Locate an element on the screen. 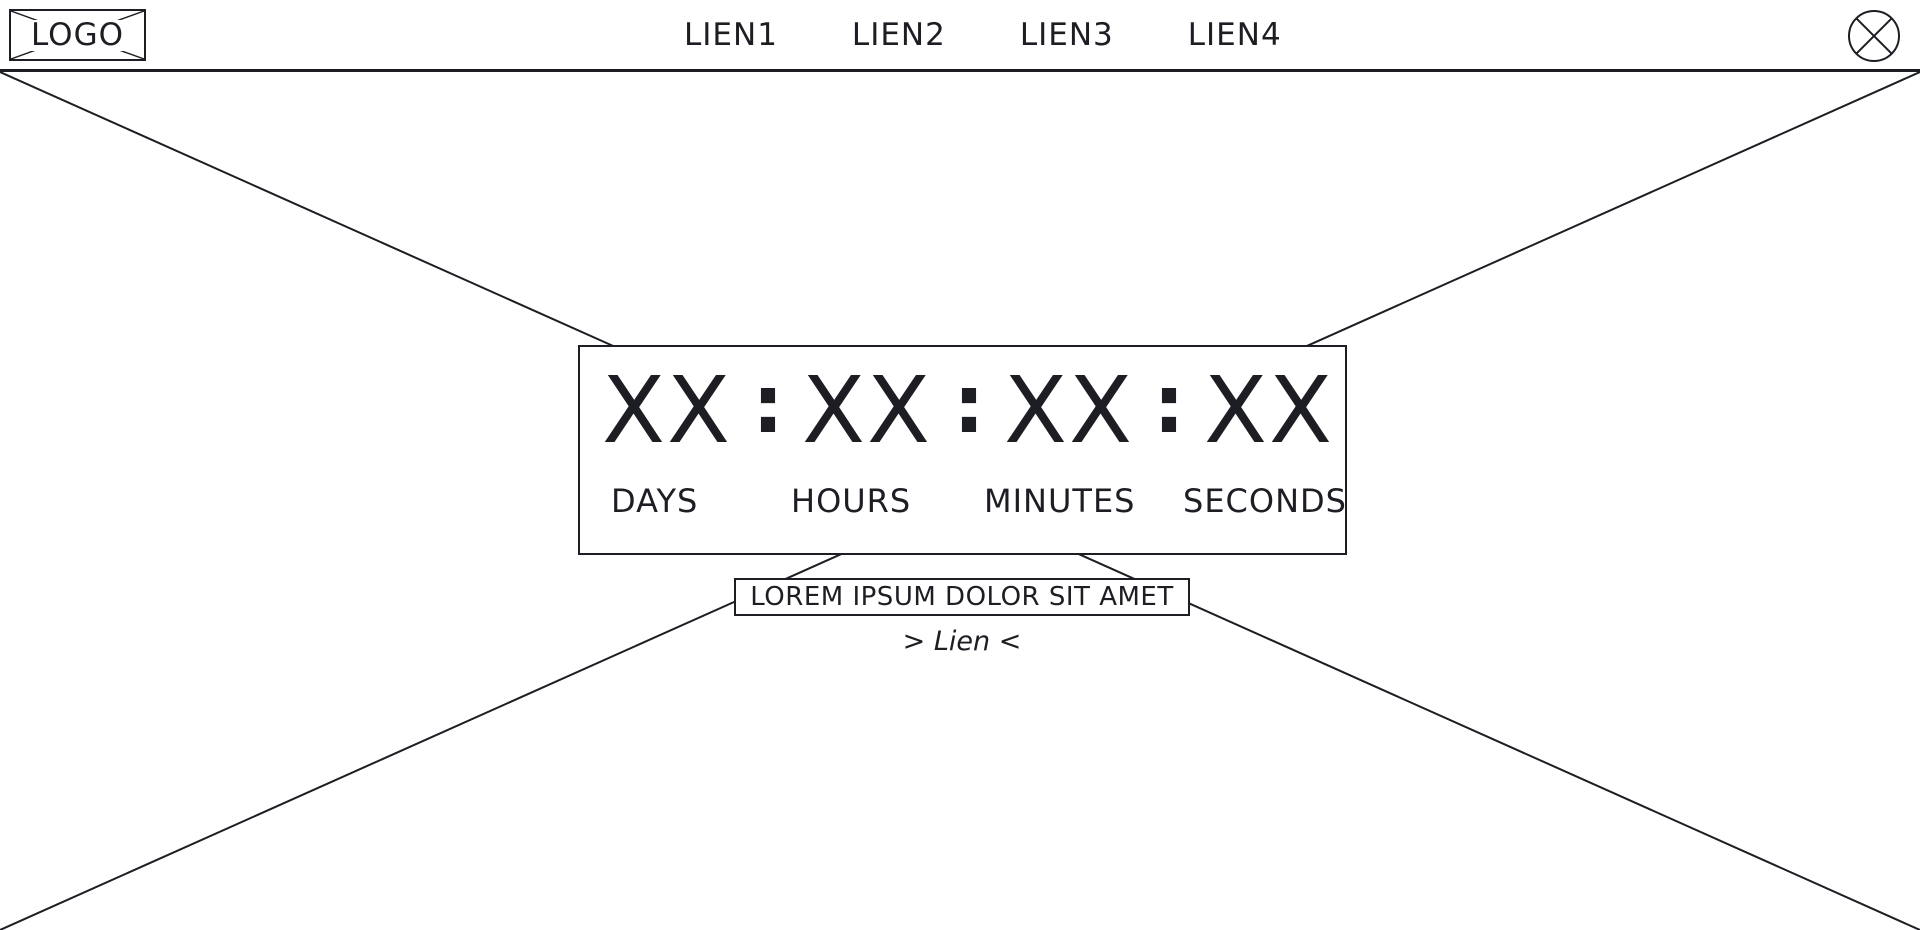 Image resolution: width=1920 pixels, height=930 pixels. logo-label: LOGO is located at coordinates (77, 34).